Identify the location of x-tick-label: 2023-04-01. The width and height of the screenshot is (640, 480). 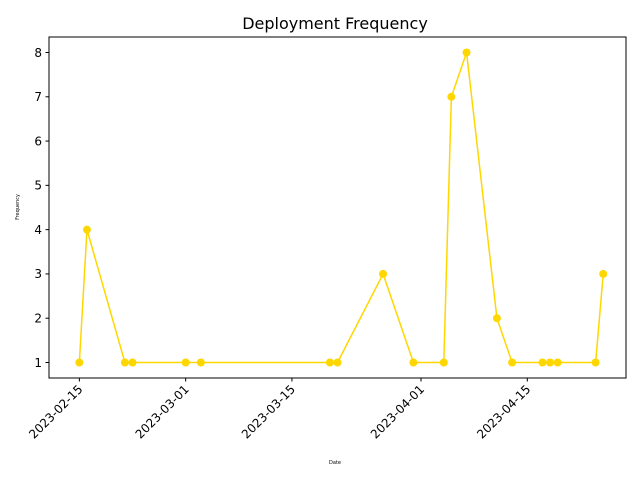
(397, 411).